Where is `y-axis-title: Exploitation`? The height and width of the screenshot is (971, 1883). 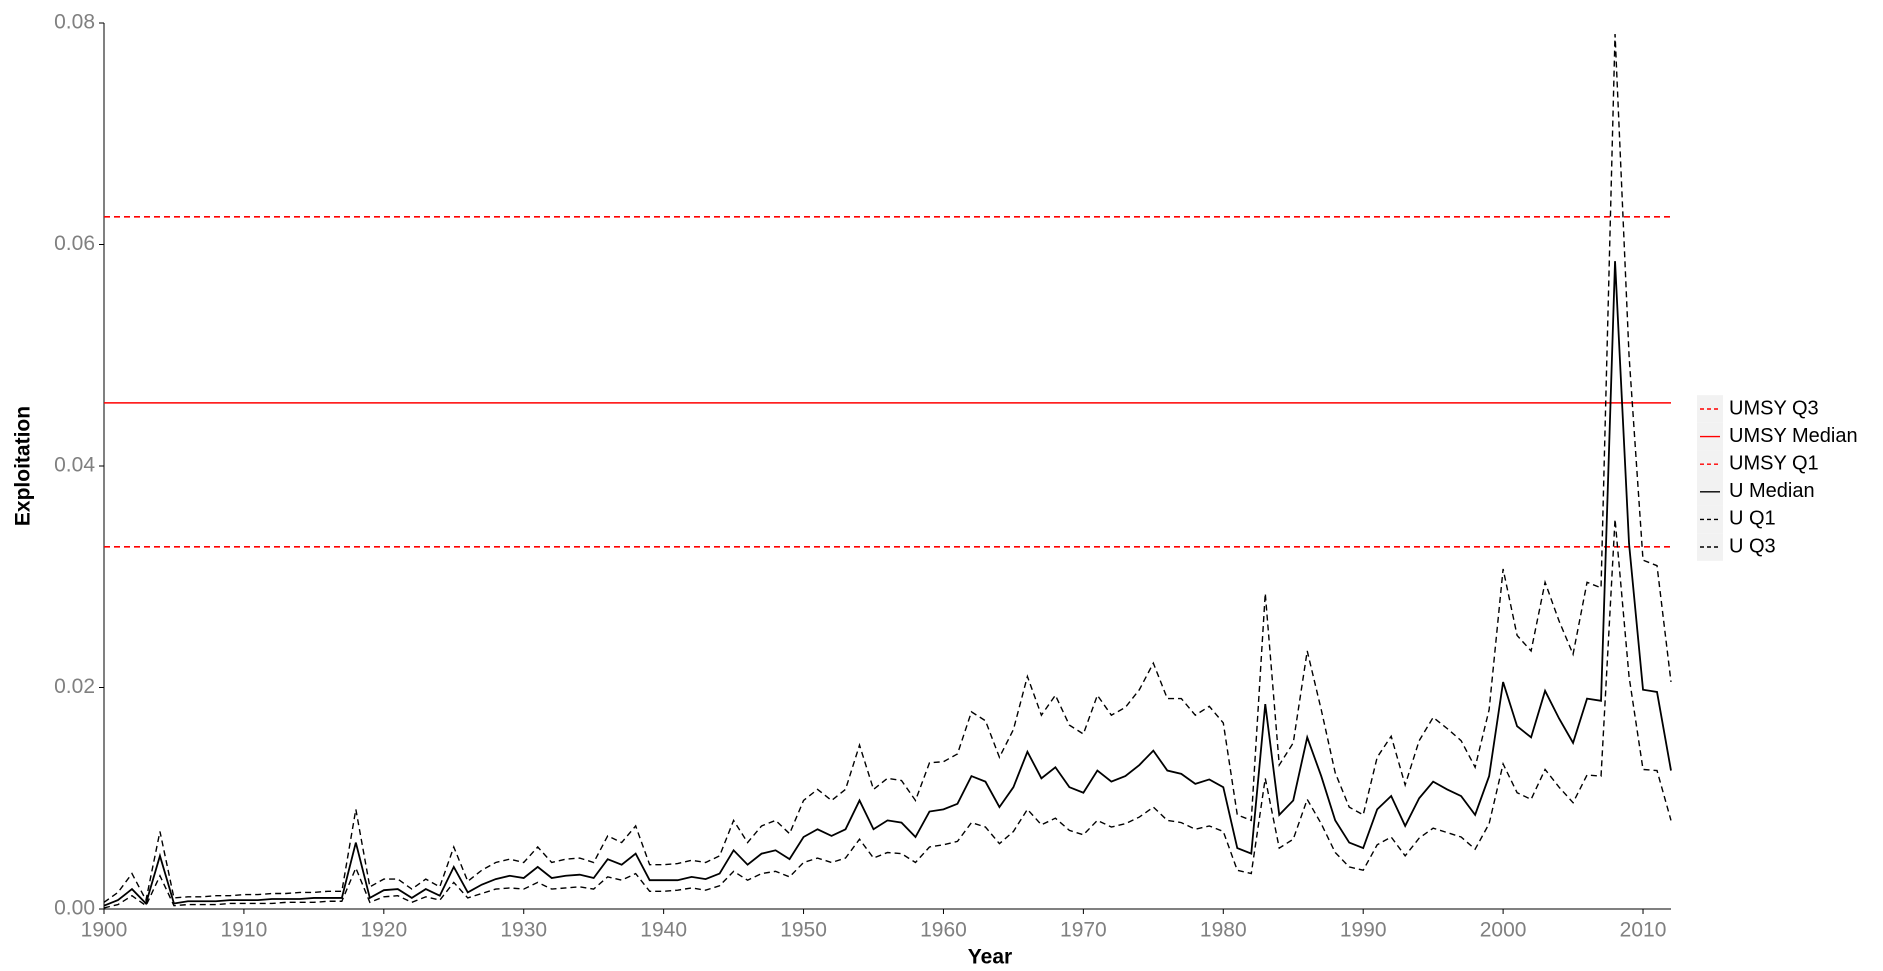 y-axis-title: Exploitation is located at coordinates (23, 466).